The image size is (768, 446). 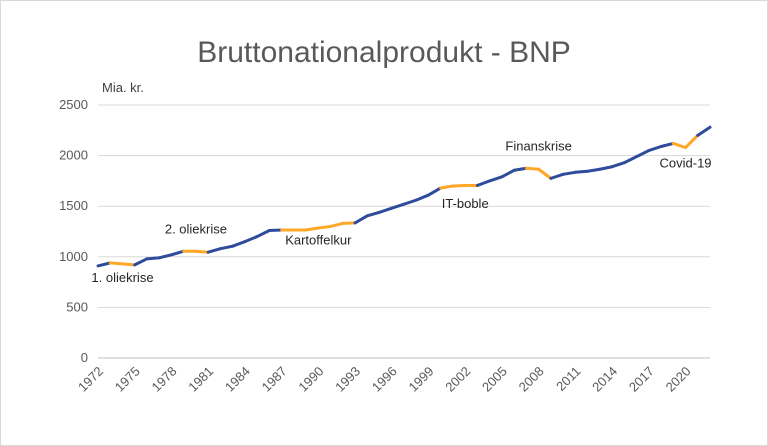 I want to click on x-tick-label: 1987, so click(x=274, y=379).